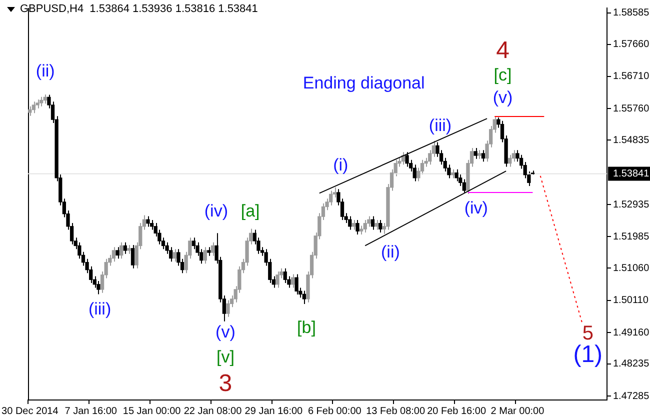  I want to click on annotation: [a], so click(250, 211).